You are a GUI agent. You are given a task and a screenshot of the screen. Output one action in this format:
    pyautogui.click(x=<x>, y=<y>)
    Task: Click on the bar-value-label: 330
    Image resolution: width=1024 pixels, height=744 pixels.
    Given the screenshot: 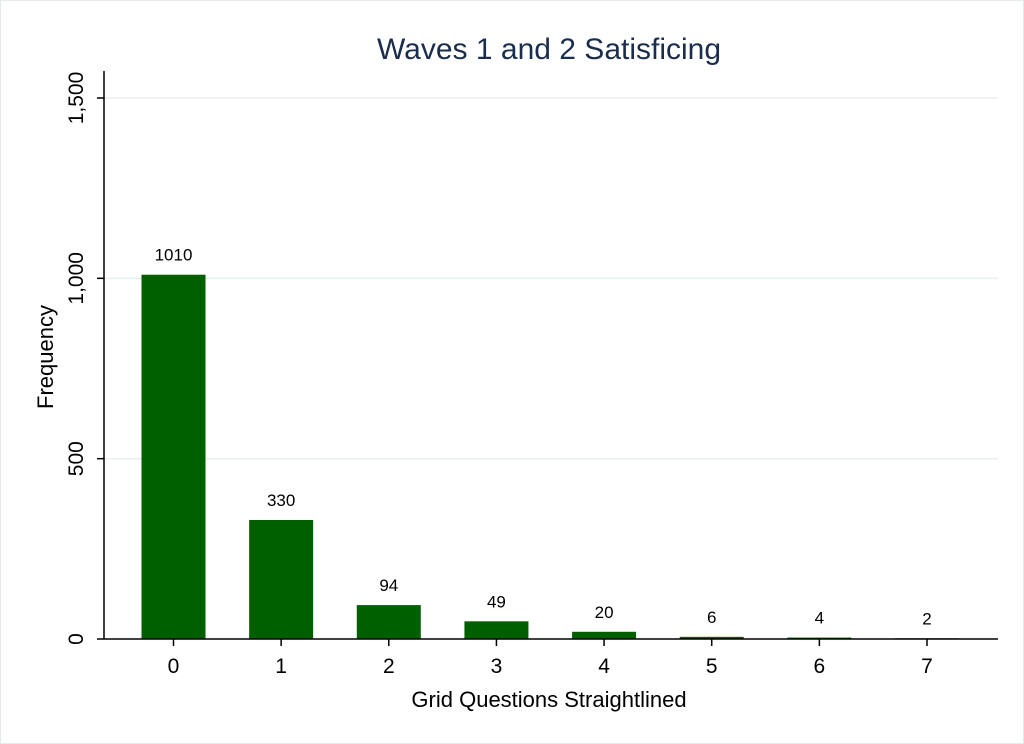 What is the action you would take?
    pyautogui.click(x=281, y=500)
    